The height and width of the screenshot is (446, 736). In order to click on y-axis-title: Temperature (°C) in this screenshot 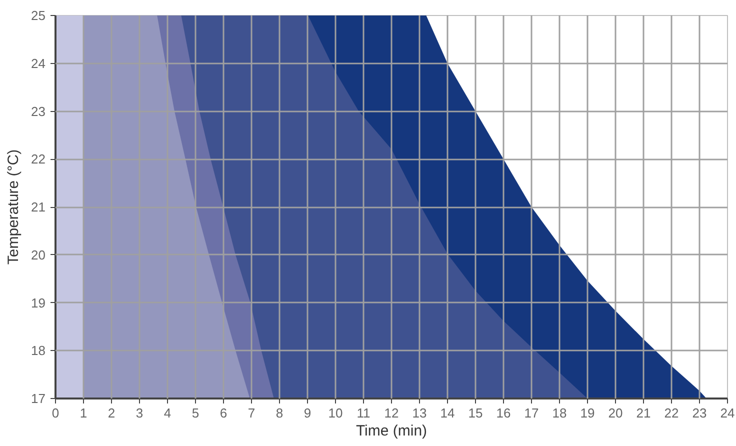, I will do `click(13, 207)`.